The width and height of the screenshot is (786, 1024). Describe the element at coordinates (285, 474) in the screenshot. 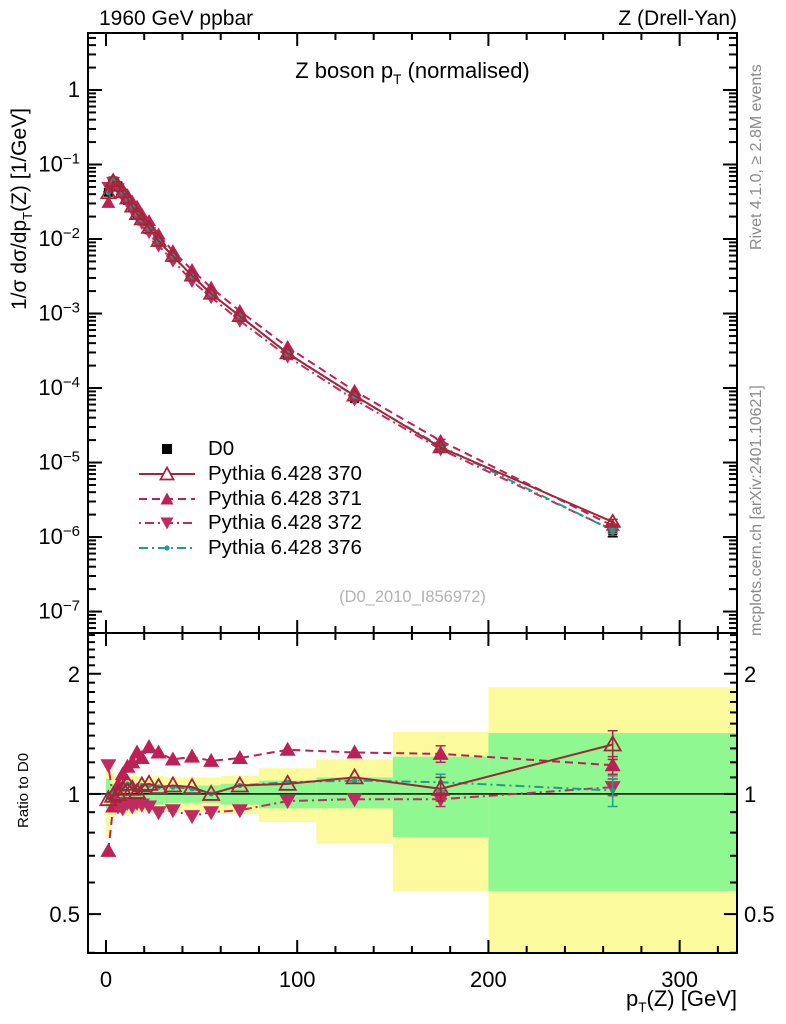

I see `legend-label: Pythia 6.428 370` at that location.